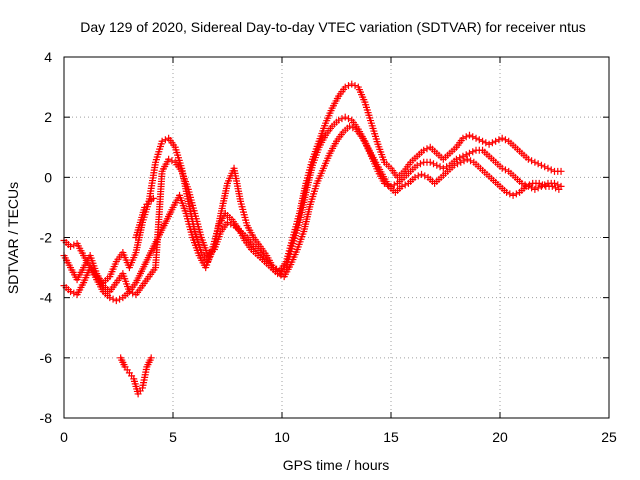 The width and height of the screenshot is (640, 480). What do you see at coordinates (173, 437) in the screenshot?
I see `x-tick-label: 5` at bounding box center [173, 437].